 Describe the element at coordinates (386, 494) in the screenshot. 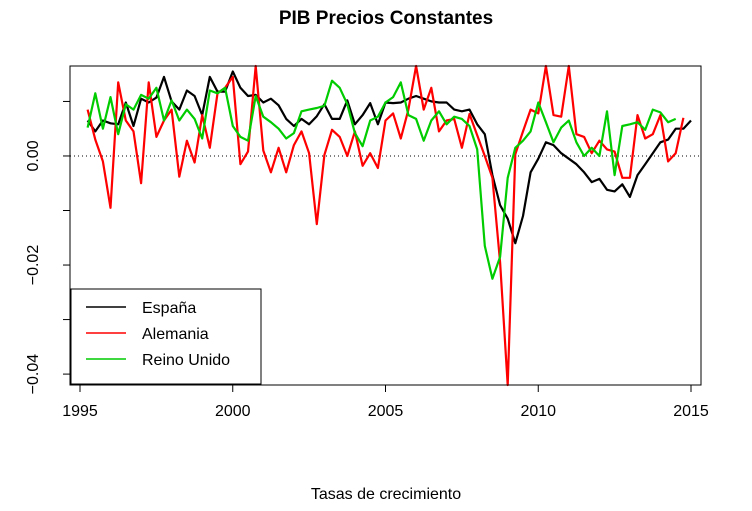

I see `x-axis-label: Tasas de crecimiento` at that location.